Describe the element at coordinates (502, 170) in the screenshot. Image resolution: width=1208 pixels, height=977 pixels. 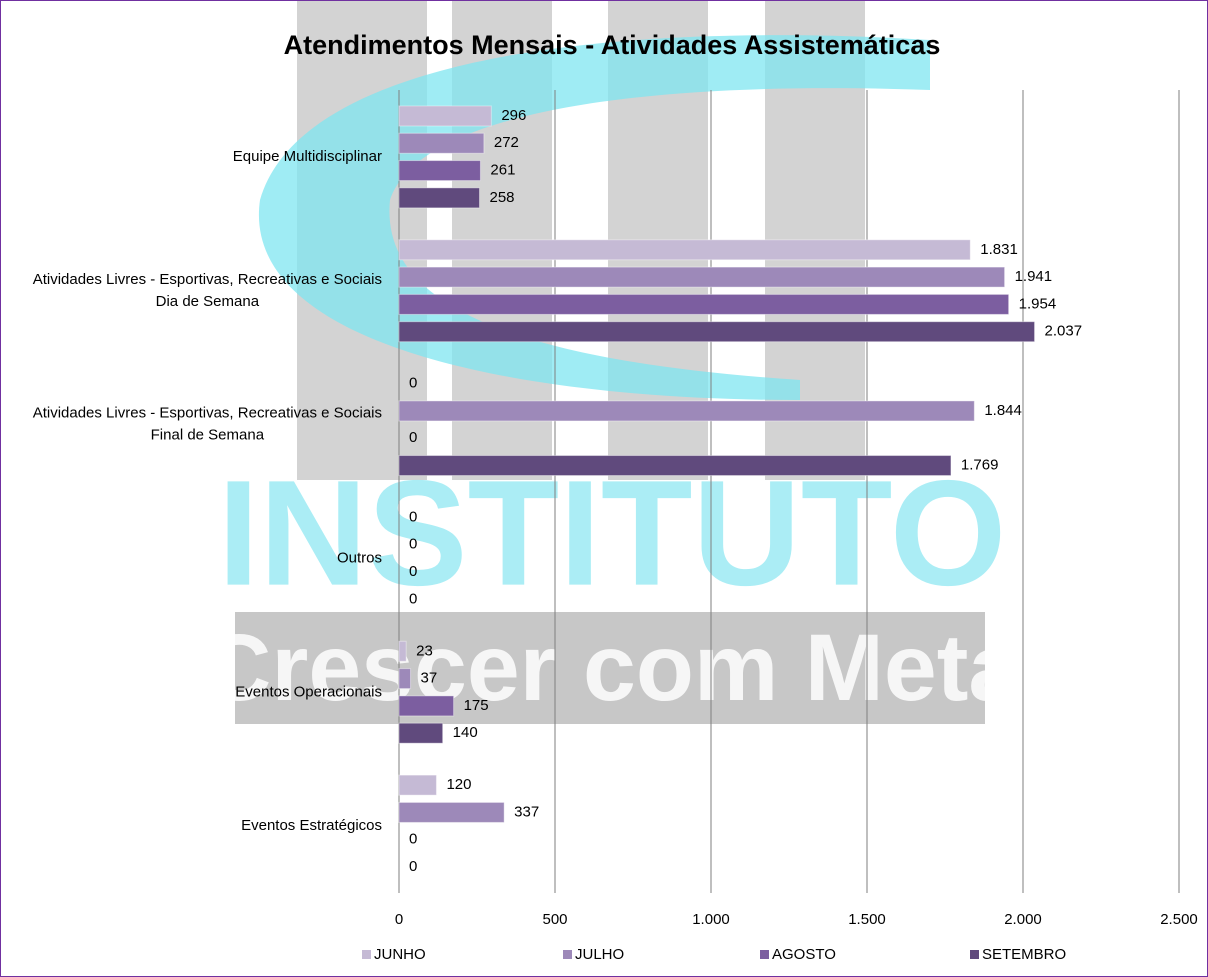
I see `data-label: 261` at that location.